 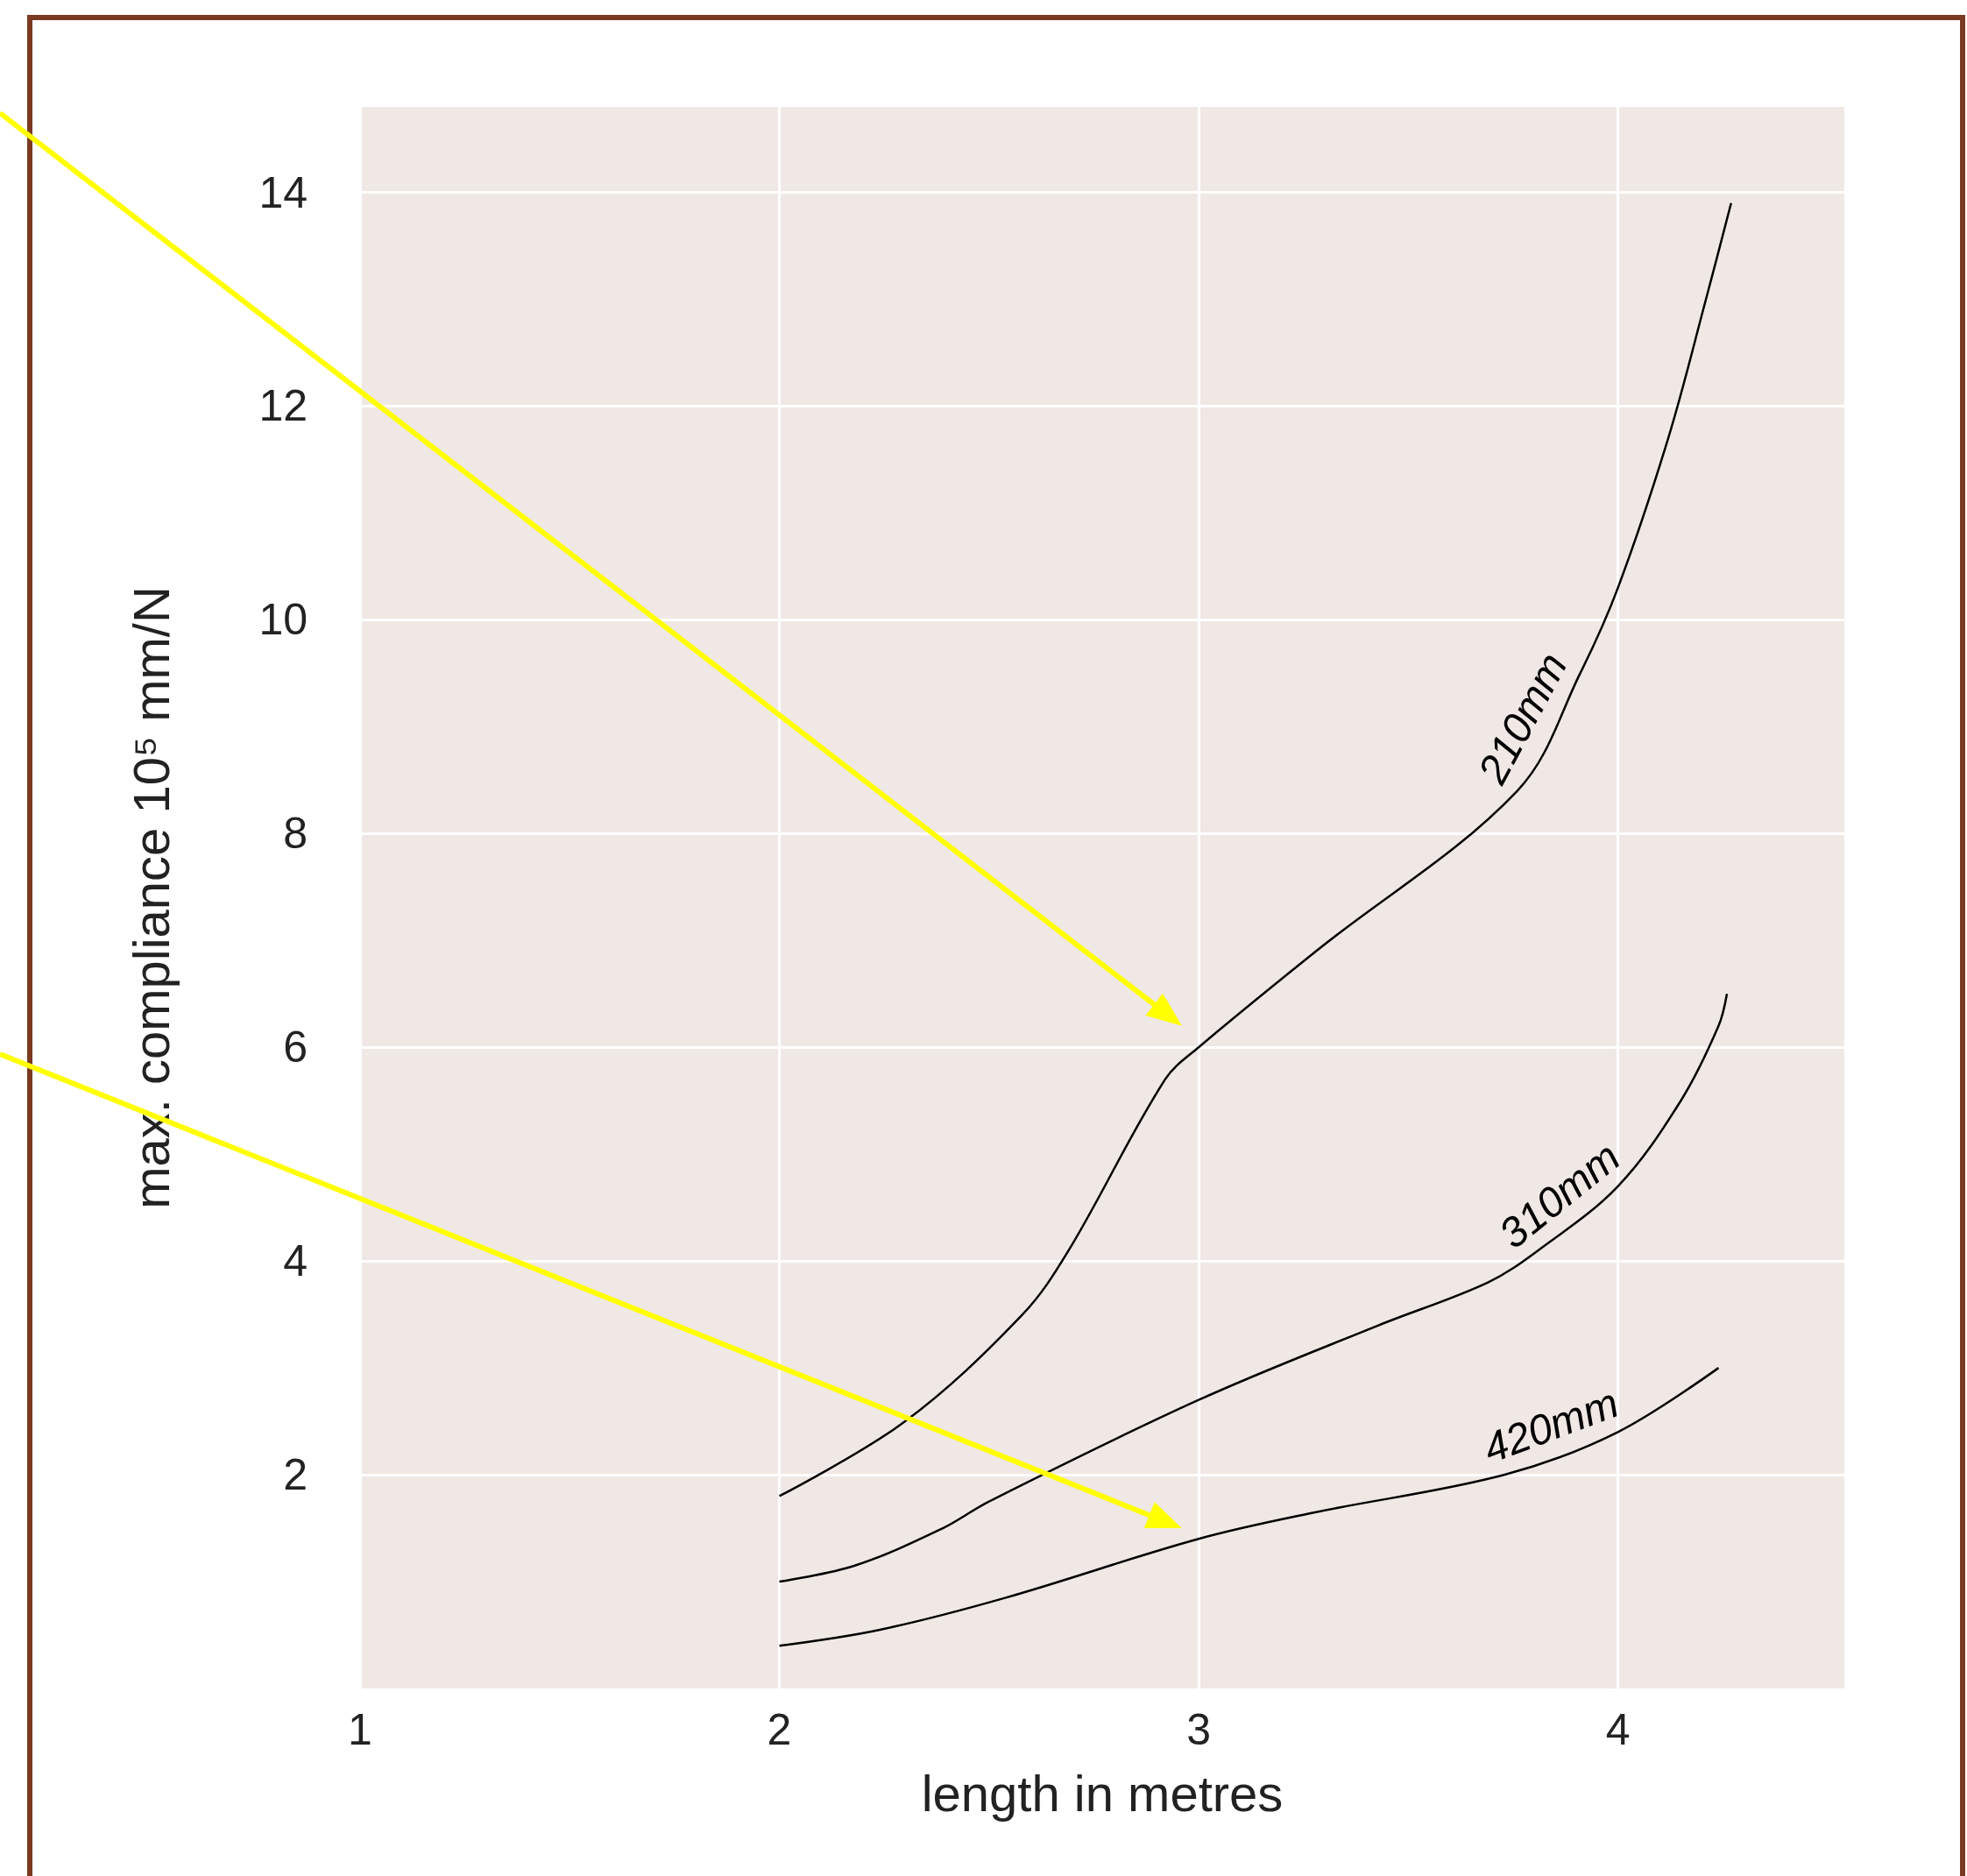 What do you see at coordinates (1102, 1793) in the screenshot?
I see `x-axis-title: length in metres` at bounding box center [1102, 1793].